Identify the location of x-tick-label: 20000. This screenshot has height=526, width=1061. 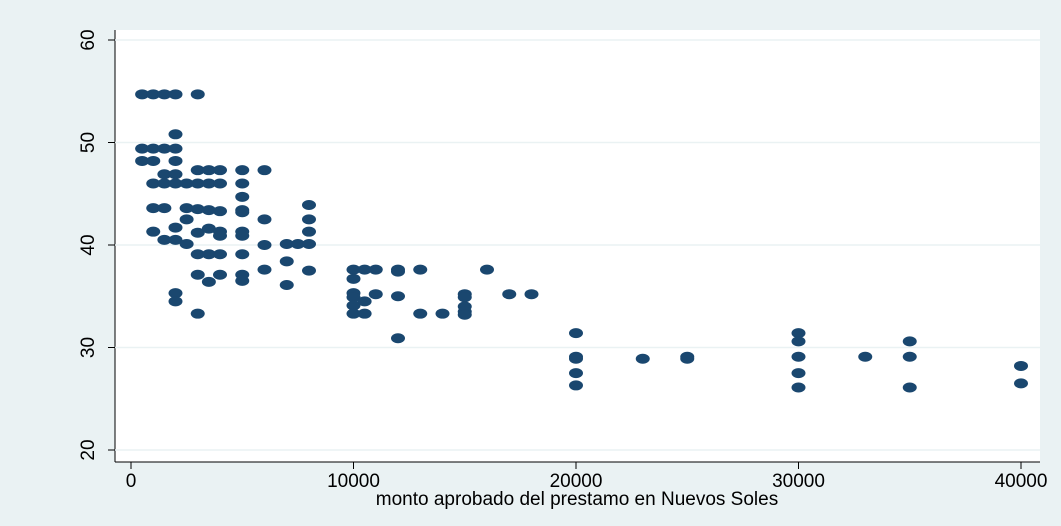
(576, 481).